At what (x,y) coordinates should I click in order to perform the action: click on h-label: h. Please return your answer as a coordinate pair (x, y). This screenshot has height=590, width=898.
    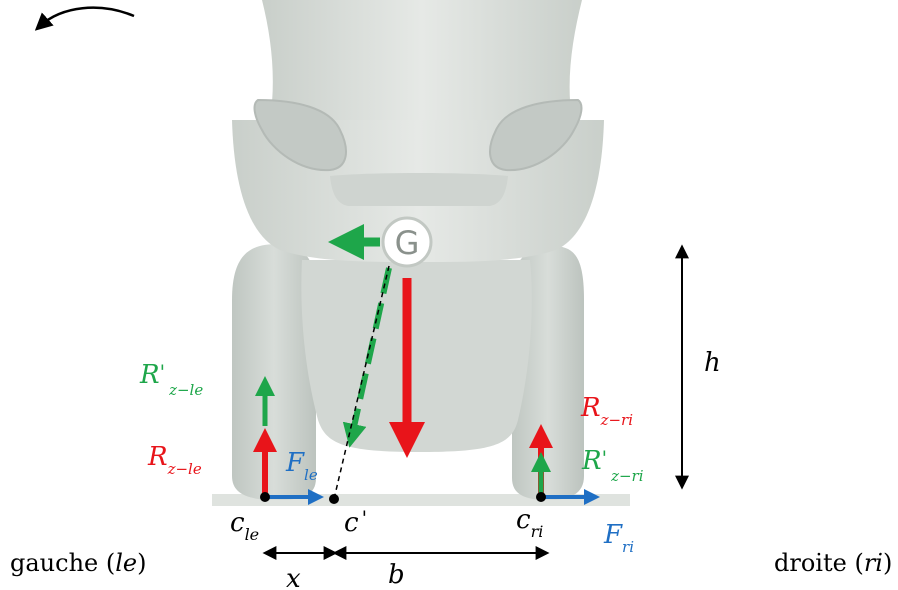
    Looking at the image, I should click on (712, 363).